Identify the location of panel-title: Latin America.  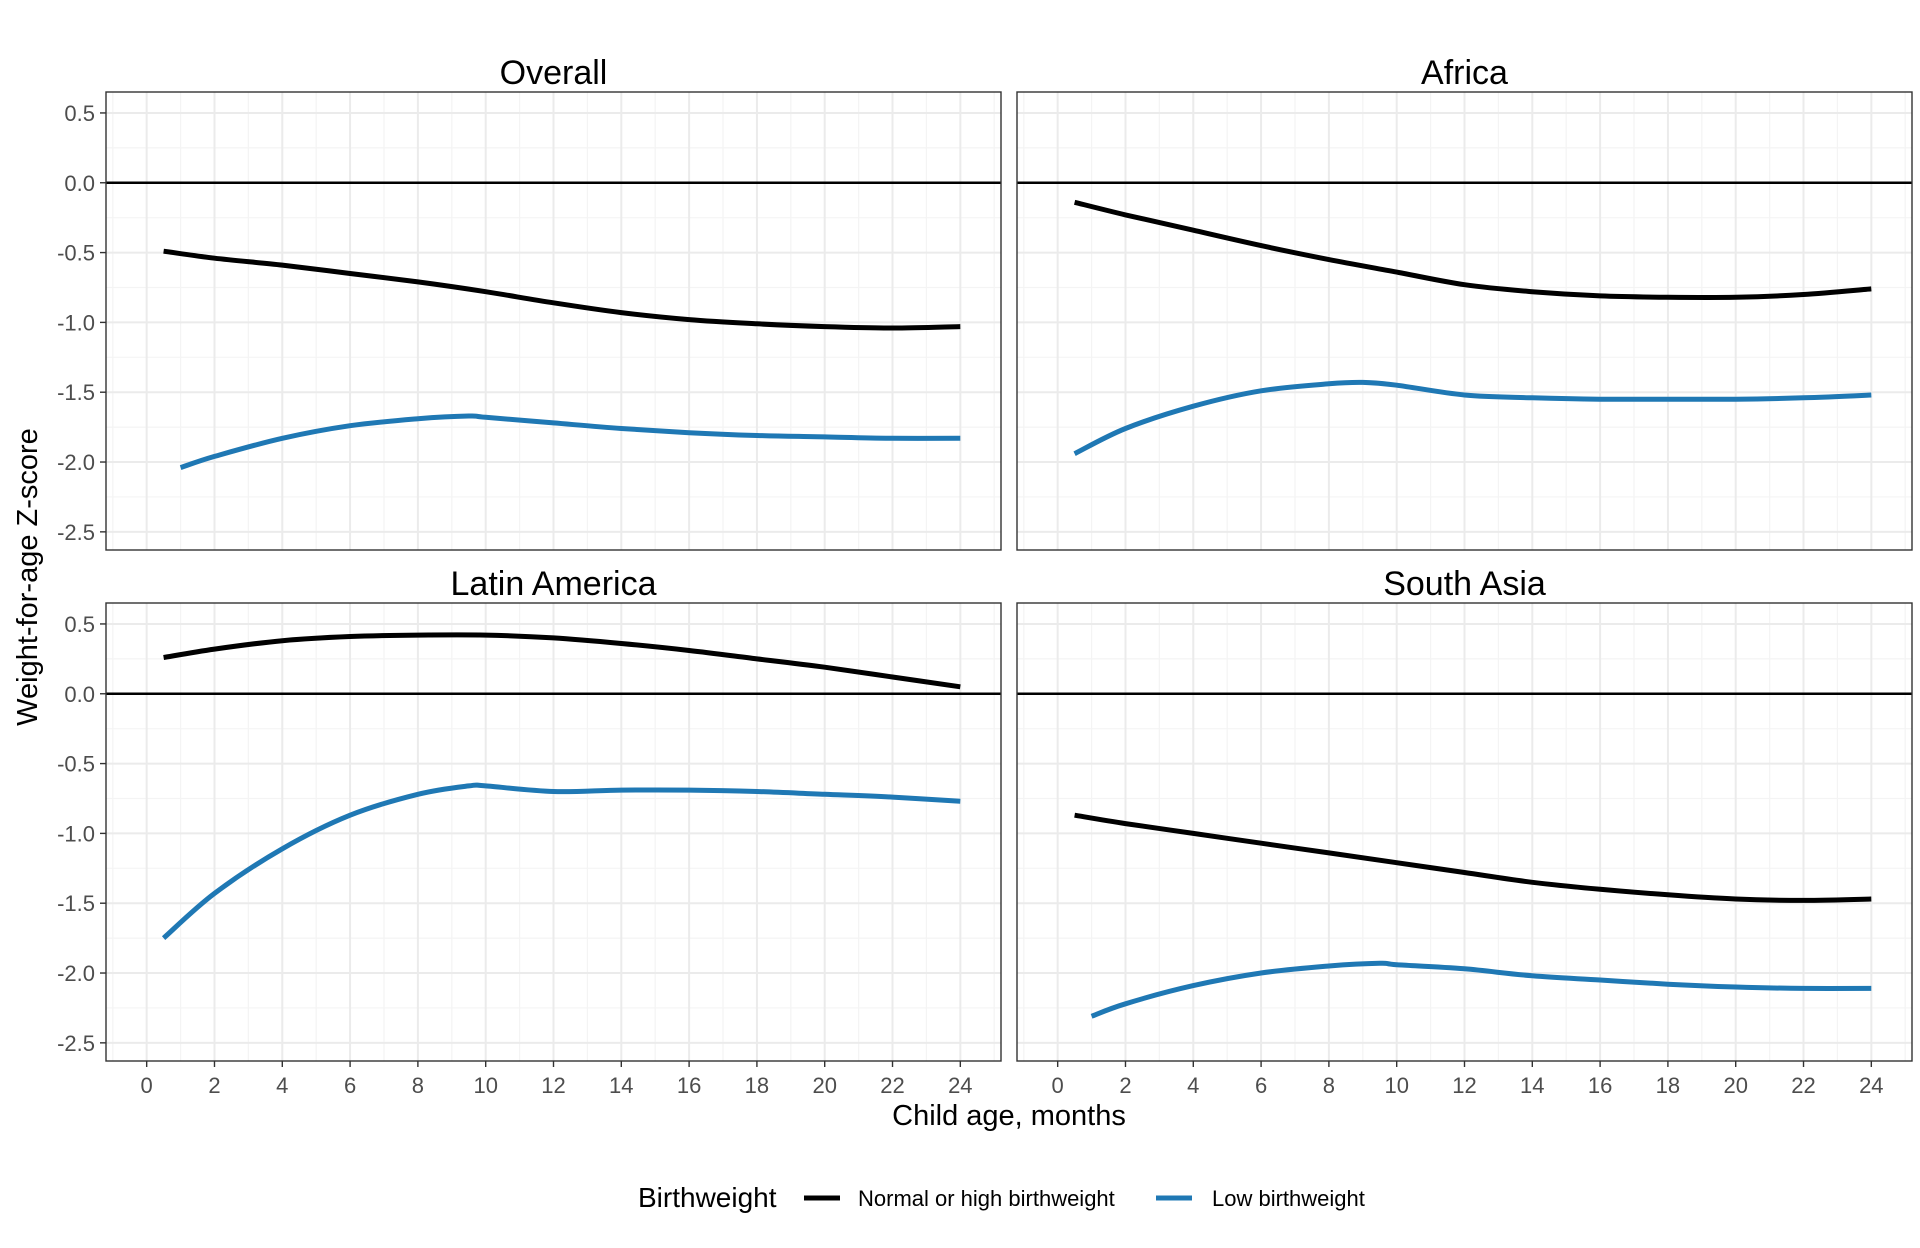
(554, 584).